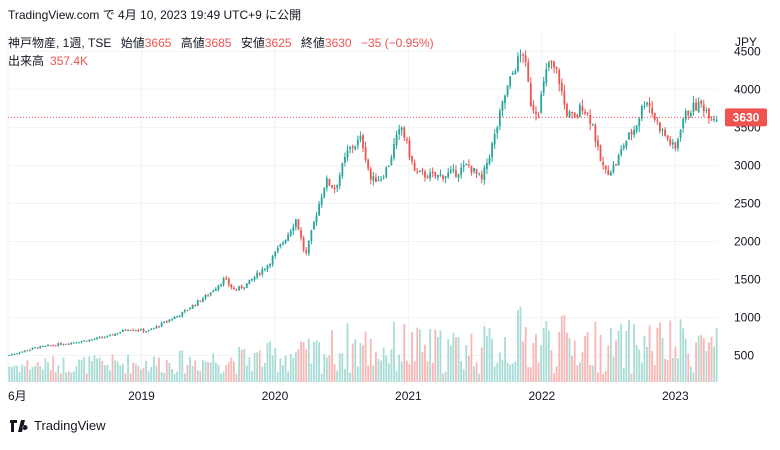 Image resolution: width=780 pixels, height=450 pixels. Describe the element at coordinates (69, 61) in the screenshot. I see `volume-value: 357.4K` at that location.